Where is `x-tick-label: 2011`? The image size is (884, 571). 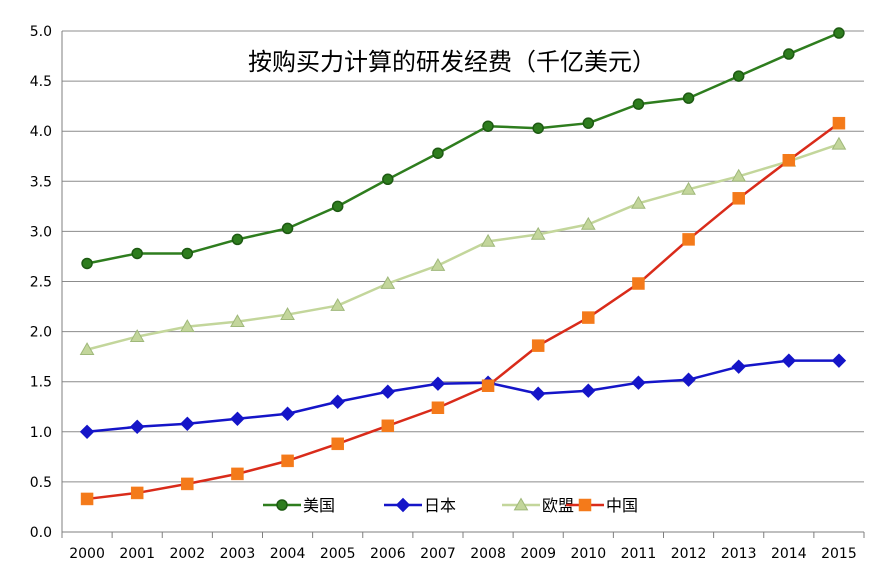
x-tick-label: 2011 is located at coordinates (639, 554).